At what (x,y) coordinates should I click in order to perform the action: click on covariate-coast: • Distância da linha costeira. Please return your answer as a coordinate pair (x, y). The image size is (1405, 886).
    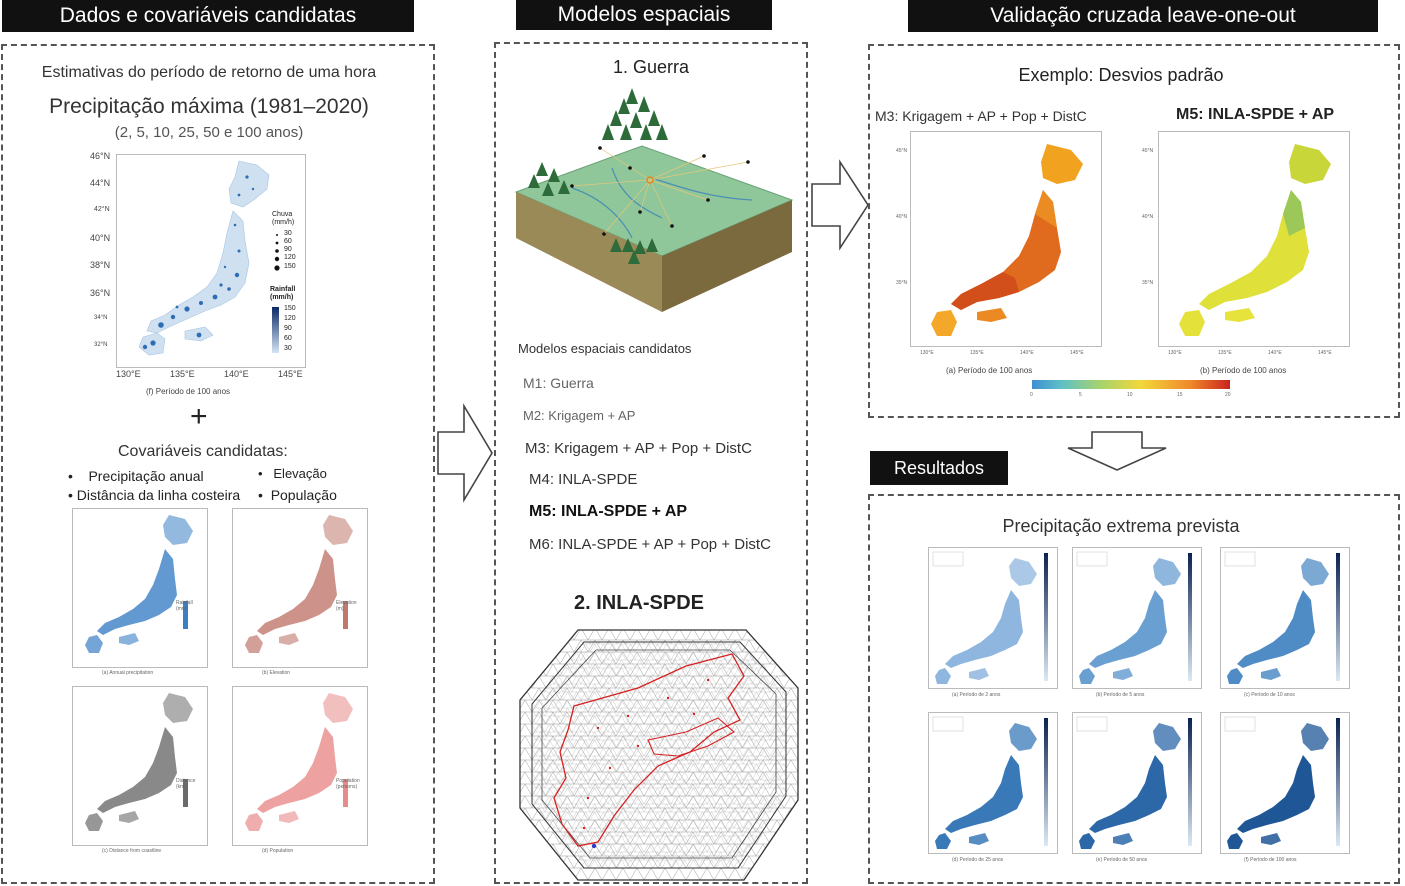
    Looking at the image, I should click on (154, 495).